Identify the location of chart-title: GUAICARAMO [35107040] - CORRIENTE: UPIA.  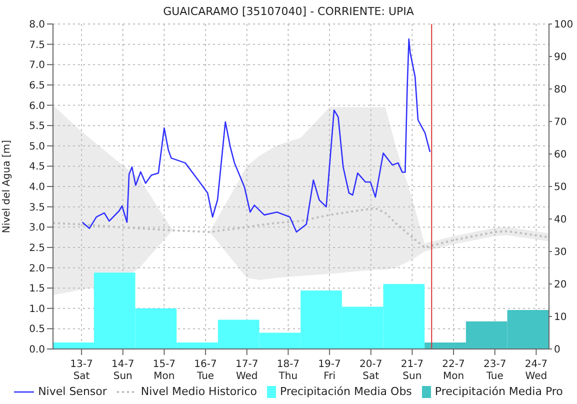
(288, 11).